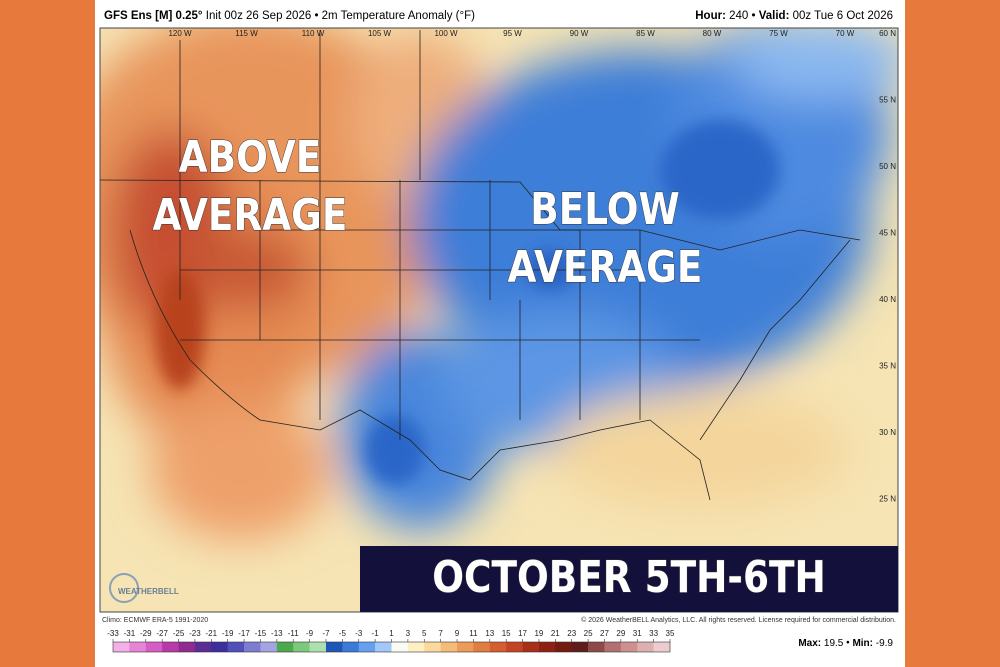 Image resolution: width=1000 pixels, height=667 pixels. Describe the element at coordinates (179, 633) in the screenshot. I see `colorbar-tick-label: -25` at that location.